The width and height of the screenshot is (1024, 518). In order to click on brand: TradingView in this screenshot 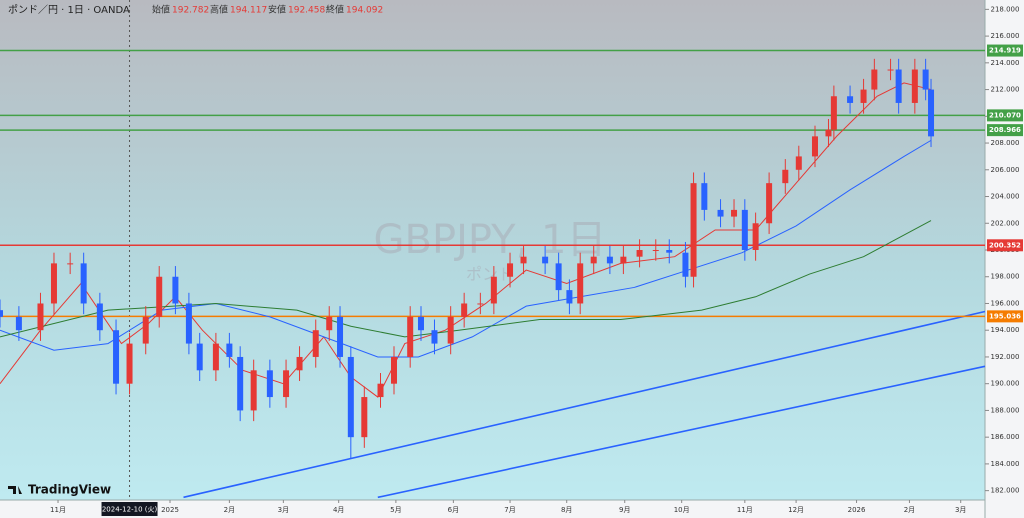, I will do `click(69, 490)`.